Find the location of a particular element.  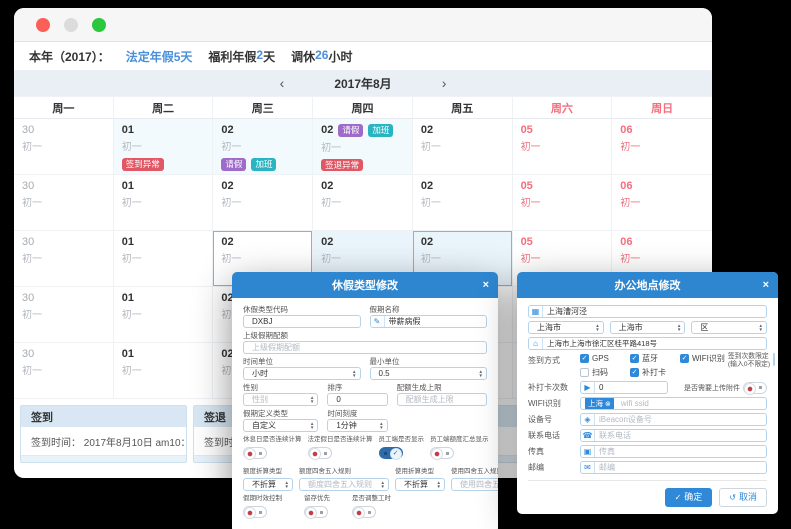

checkbox-补打卡: ✓ 补打卡 is located at coordinates (651, 372).